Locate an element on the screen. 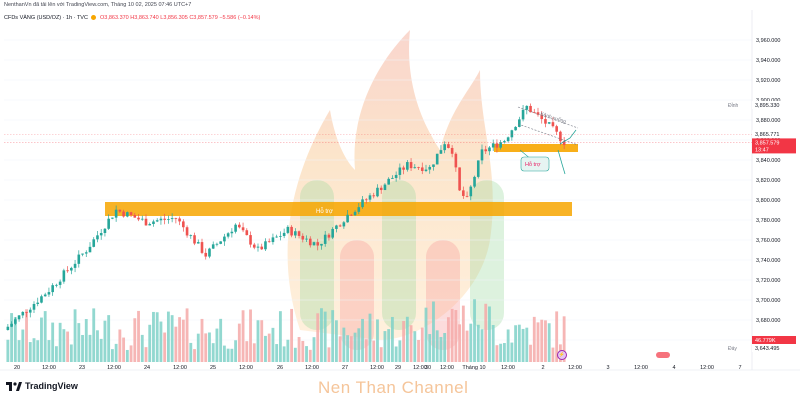 This screenshot has width=800, height=400. countdown-tag-bg is located at coordinates (774, 149).